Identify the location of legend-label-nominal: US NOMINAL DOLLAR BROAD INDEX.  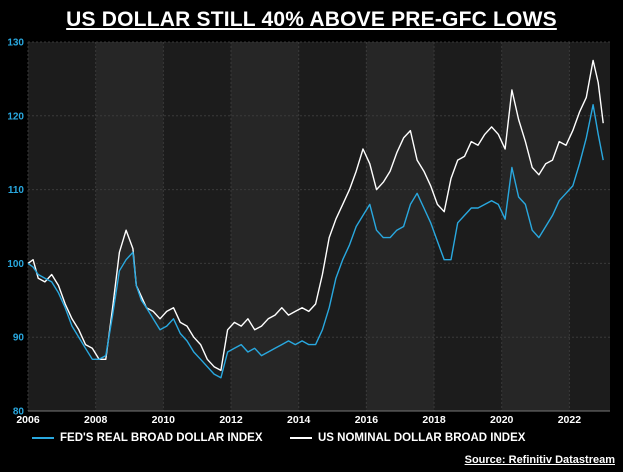
(422, 438).